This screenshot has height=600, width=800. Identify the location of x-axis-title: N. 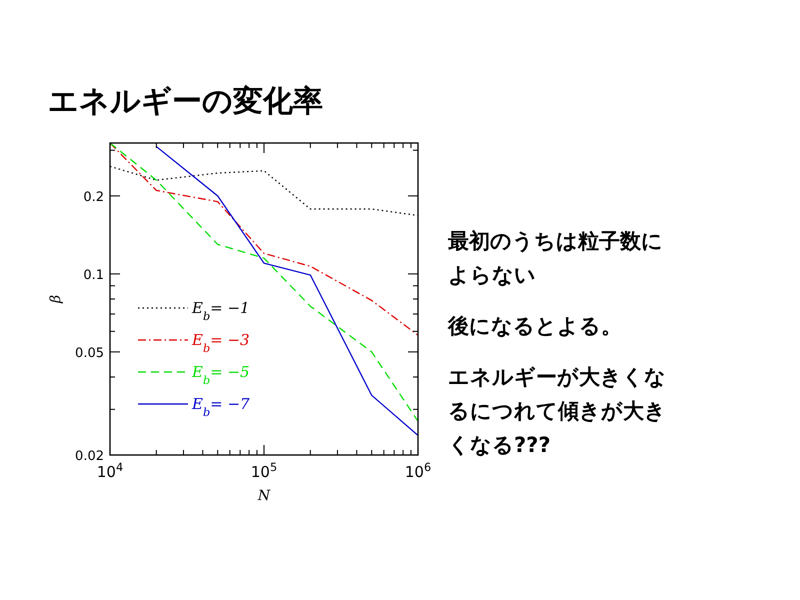
(263, 496).